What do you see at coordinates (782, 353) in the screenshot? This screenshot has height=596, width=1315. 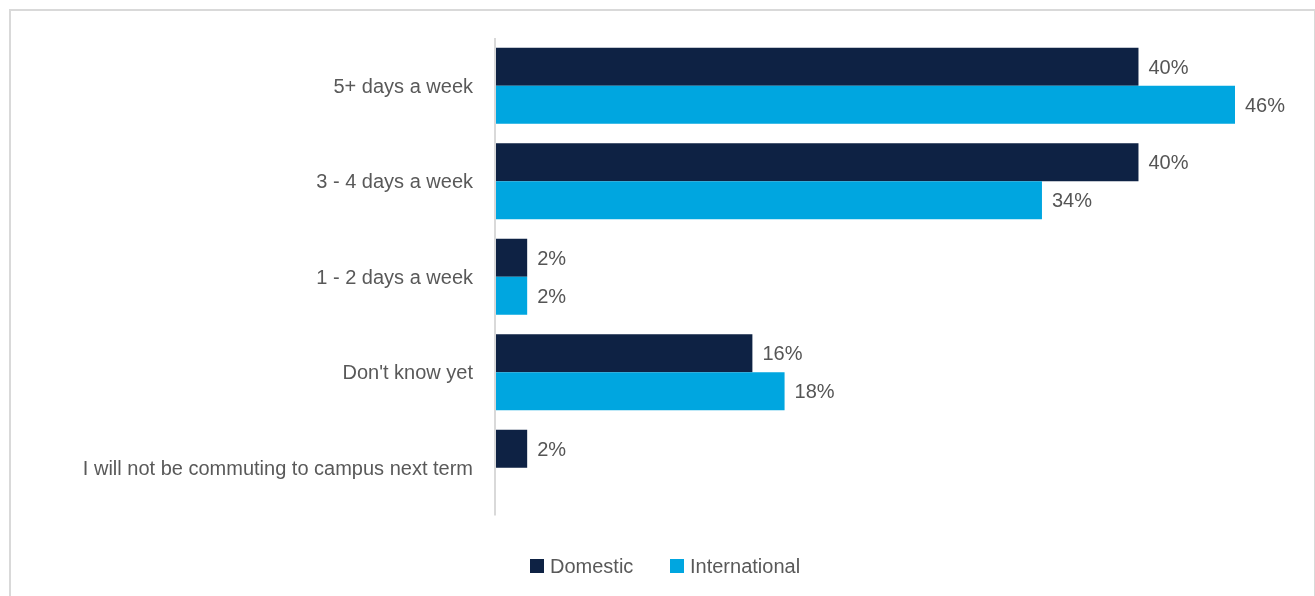 I see `data-label: 16%` at bounding box center [782, 353].